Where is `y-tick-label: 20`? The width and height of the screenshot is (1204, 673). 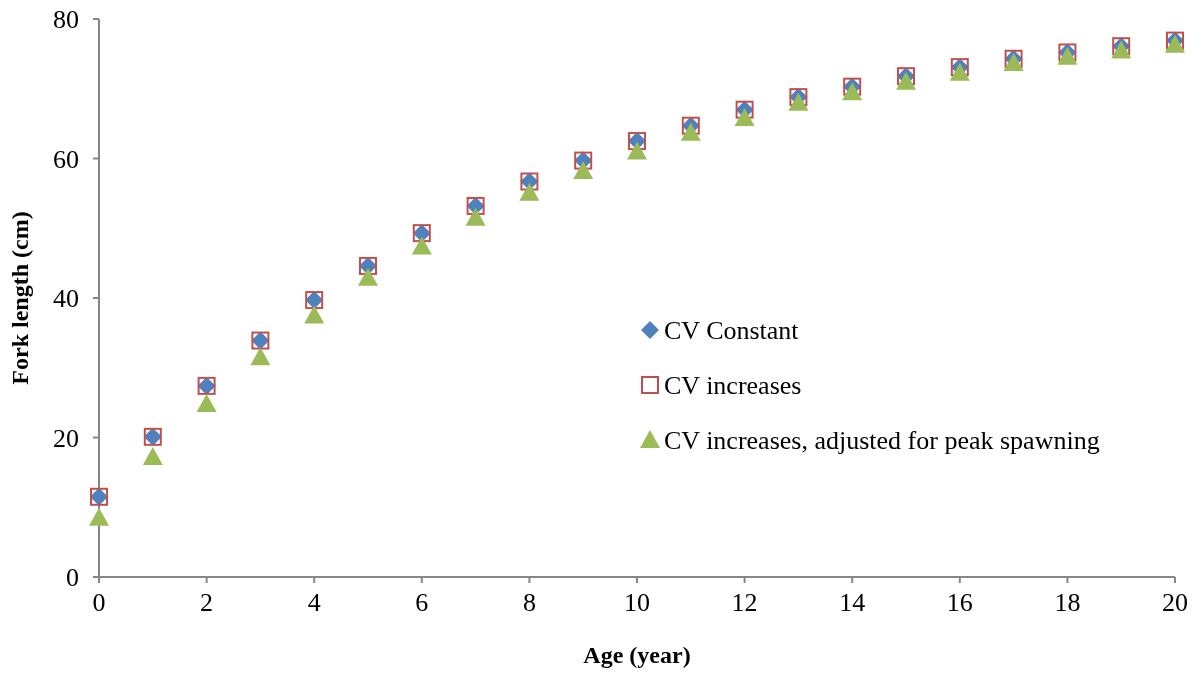
y-tick-label: 20 is located at coordinates (66, 438).